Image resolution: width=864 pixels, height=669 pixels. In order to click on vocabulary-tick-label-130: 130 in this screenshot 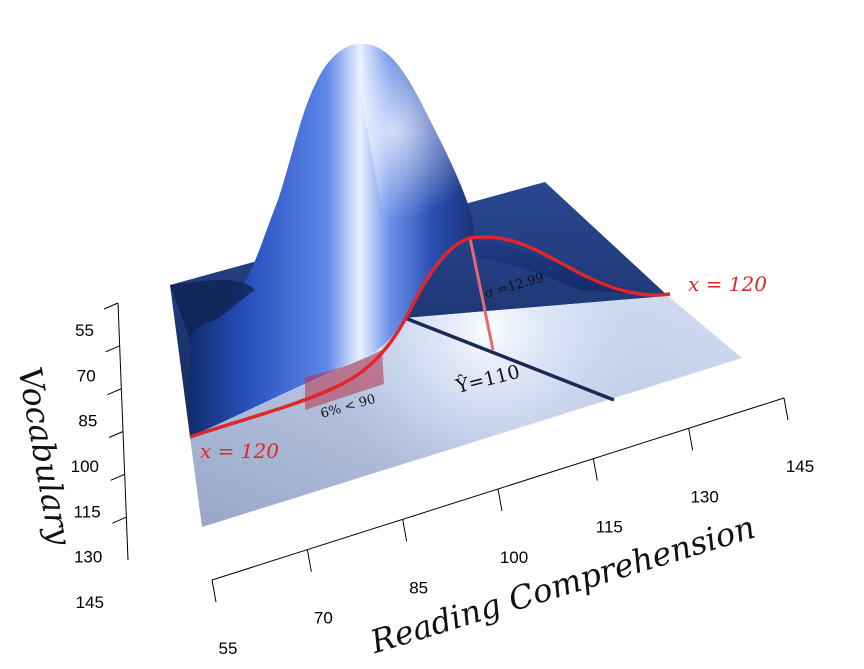, I will do `click(88, 557)`.